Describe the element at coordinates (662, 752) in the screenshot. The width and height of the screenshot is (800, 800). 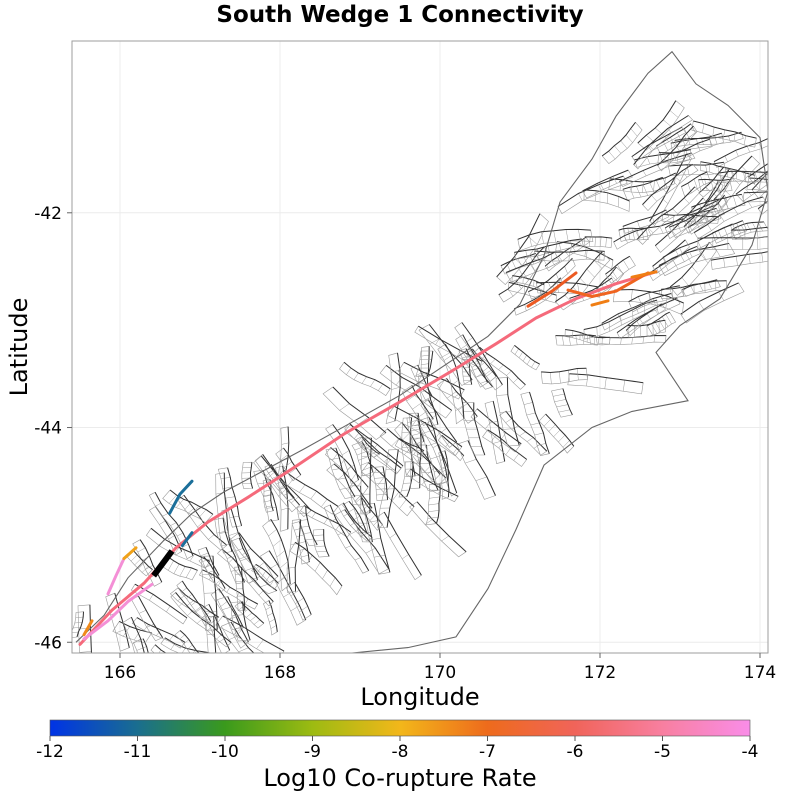
I see `colorbar-tick-label: -5` at that location.